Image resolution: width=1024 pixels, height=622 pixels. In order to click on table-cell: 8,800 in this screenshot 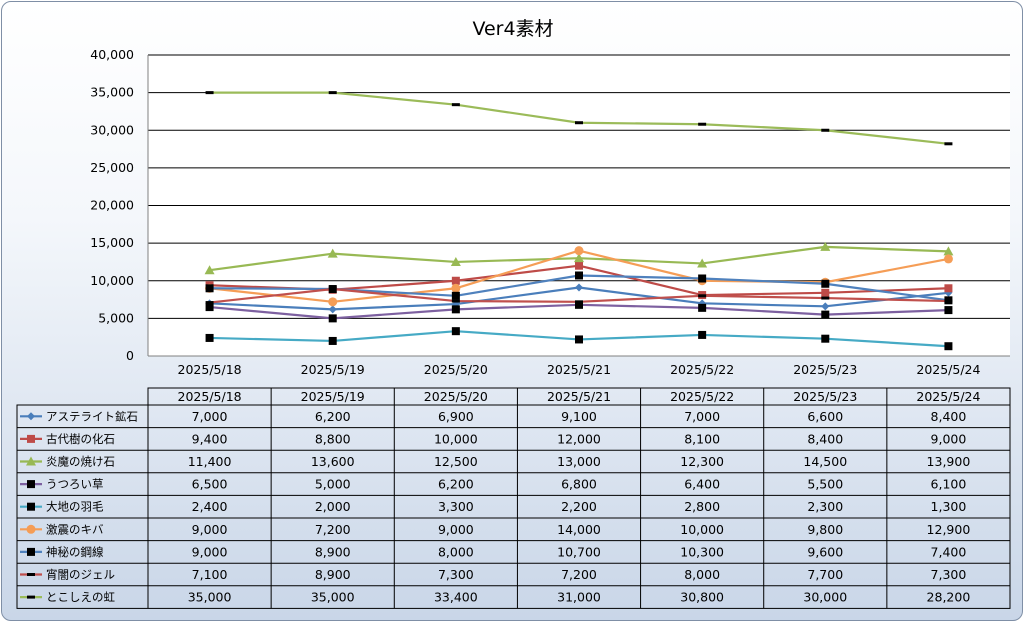, I will do `click(333, 438)`.